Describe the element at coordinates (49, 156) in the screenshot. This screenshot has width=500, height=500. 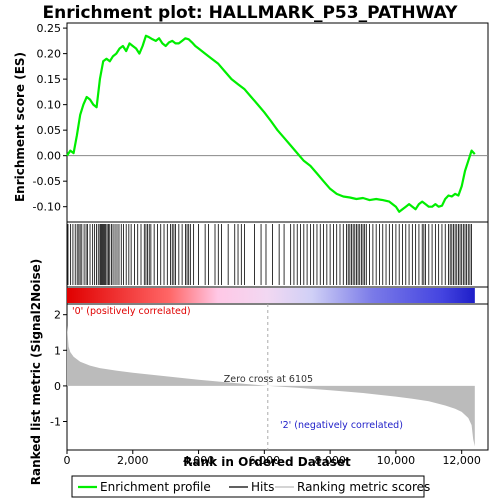
I see `es-y-tick-label: 0.00` at that location.